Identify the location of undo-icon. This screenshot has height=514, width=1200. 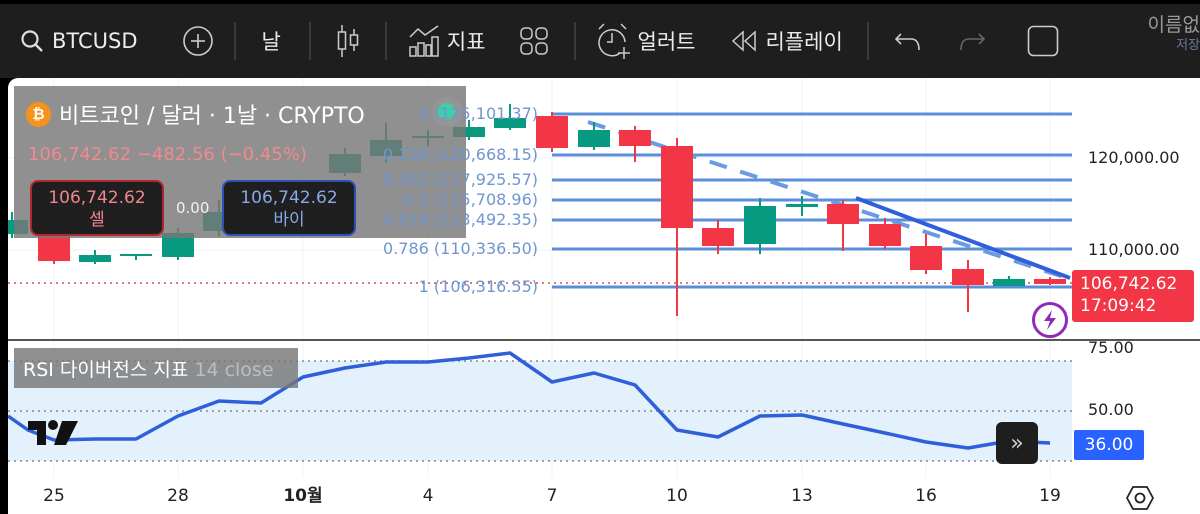
(907, 41).